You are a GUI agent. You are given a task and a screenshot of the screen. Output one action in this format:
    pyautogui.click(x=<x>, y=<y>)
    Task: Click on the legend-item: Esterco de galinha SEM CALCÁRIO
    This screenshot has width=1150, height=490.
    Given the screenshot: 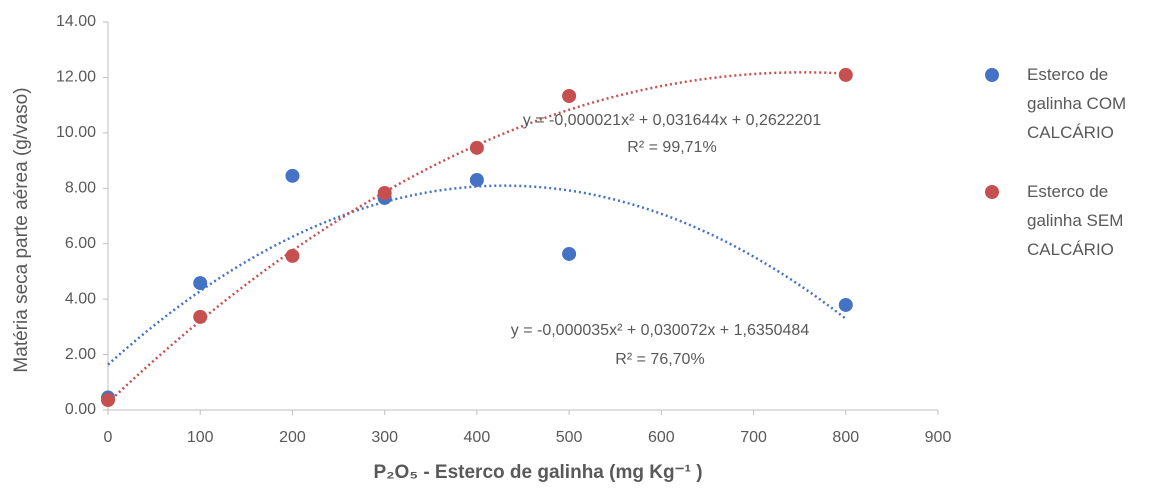 What is the action you would take?
    pyautogui.click(x=1061, y=220)
    